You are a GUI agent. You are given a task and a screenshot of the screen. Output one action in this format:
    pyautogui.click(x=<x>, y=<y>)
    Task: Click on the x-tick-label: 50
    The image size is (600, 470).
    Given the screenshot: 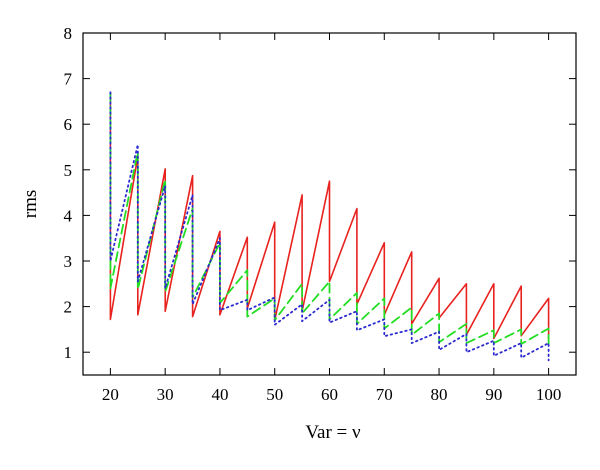 What is the action you would take?
    pyautogui.click(x=274, y=394)
    